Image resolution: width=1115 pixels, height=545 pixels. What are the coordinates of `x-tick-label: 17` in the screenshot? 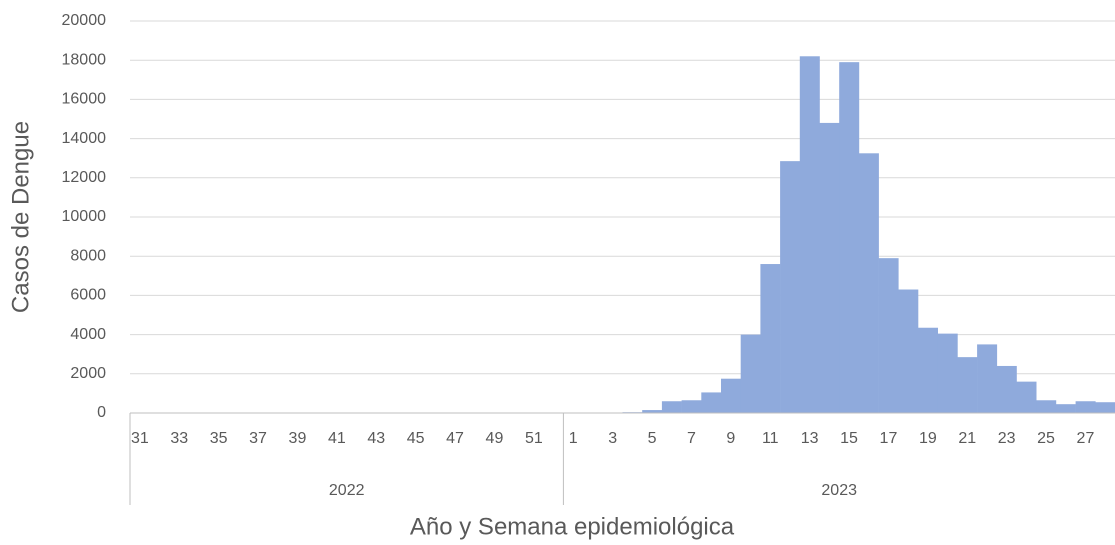 It's located at (889, 438).